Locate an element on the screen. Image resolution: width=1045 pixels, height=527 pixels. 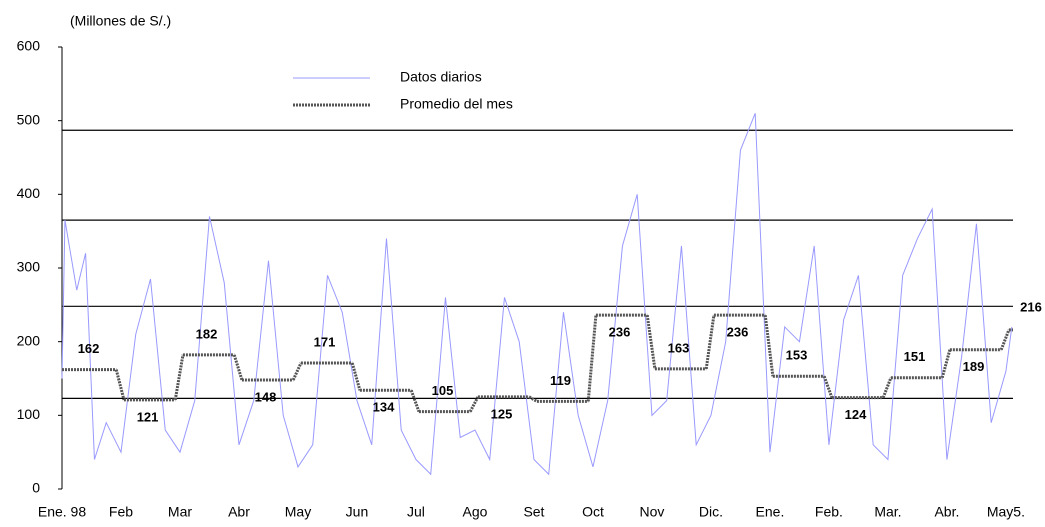
legend-label: Datos diarios is located at coordinates (441, 77).